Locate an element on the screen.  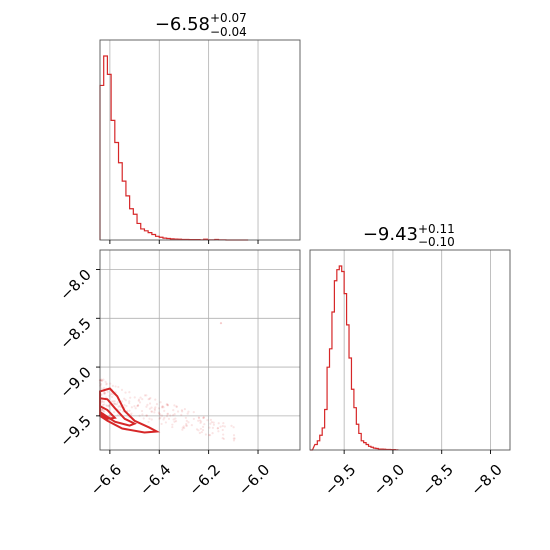
scatter-ytick-label-2: −9.0 is located at coordinates (75, 382).